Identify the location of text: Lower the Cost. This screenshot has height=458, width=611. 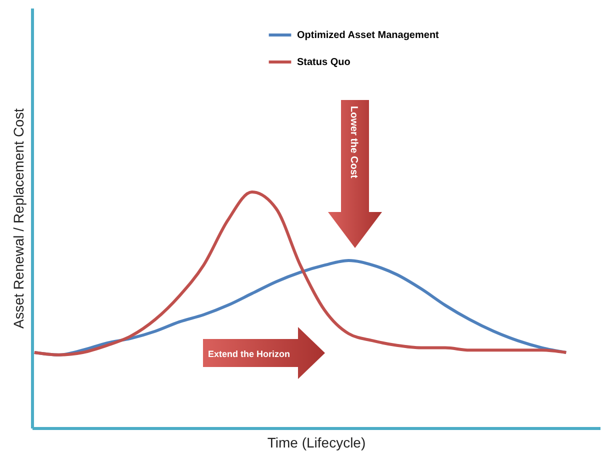
(353, 142).